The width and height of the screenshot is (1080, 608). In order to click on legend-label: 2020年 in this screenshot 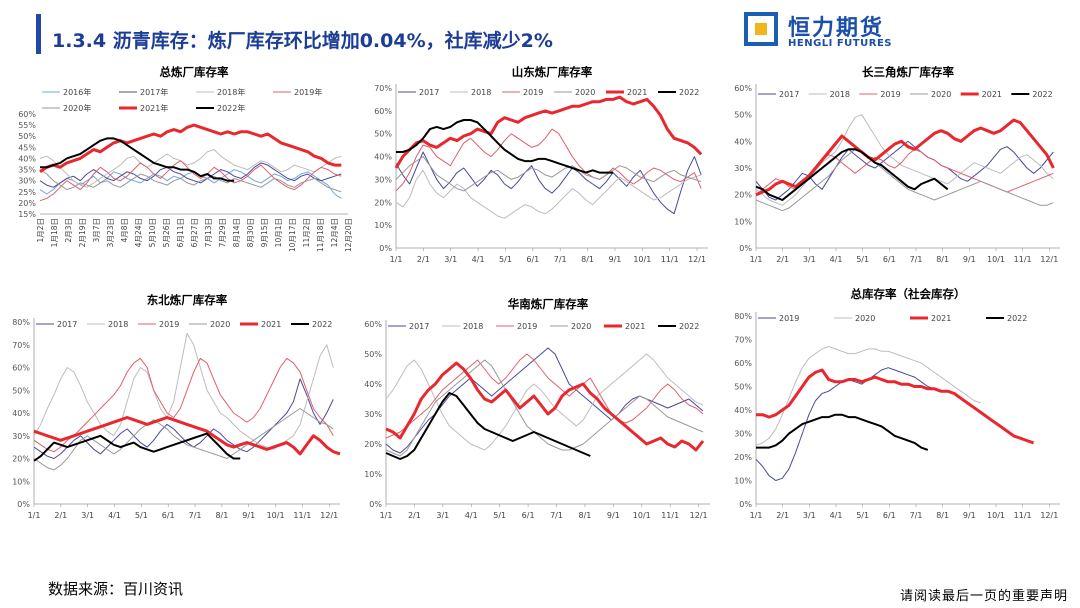, I will do `click(77, 108)`.